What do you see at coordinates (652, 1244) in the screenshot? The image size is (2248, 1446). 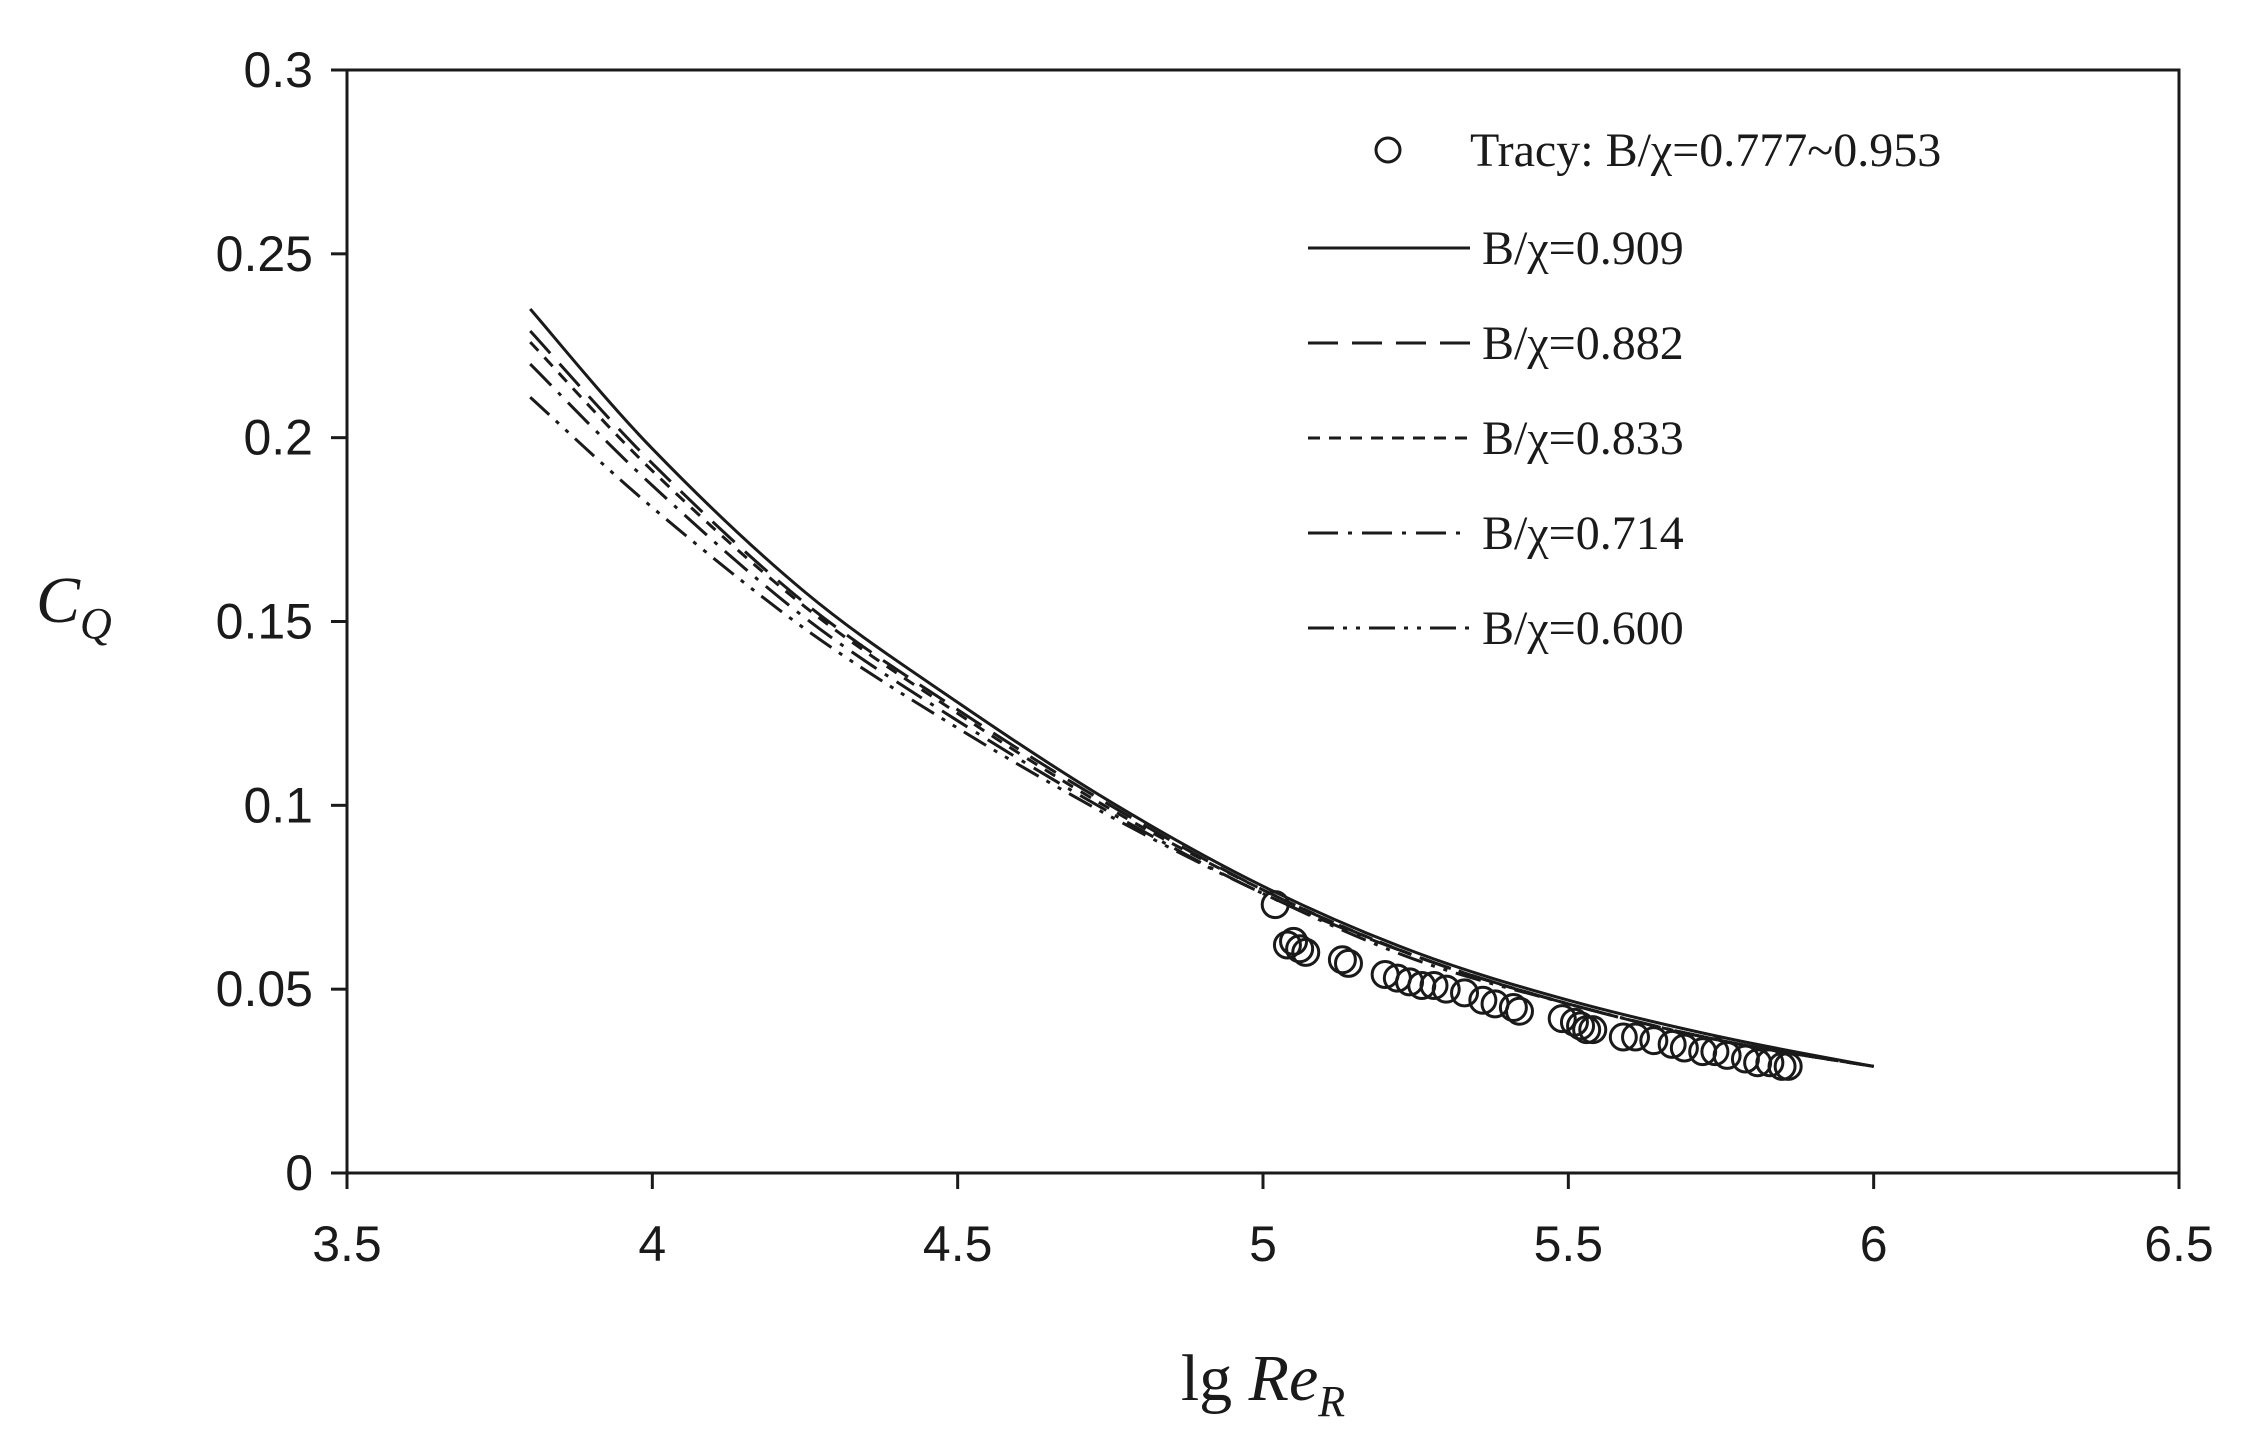 I see `x-tick-label: 4` at bounding box center [652, 1244].